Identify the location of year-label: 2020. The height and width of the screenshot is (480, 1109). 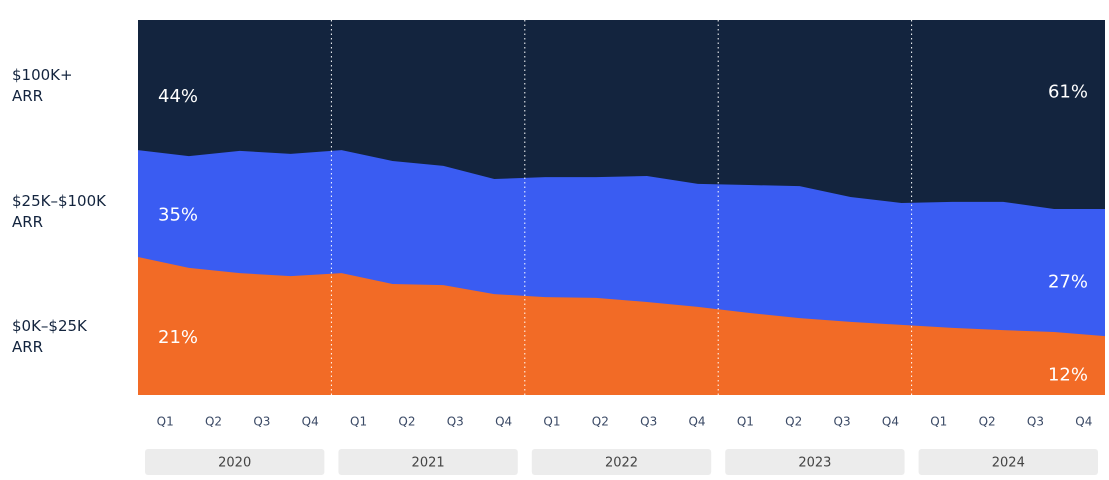
(234, 463).